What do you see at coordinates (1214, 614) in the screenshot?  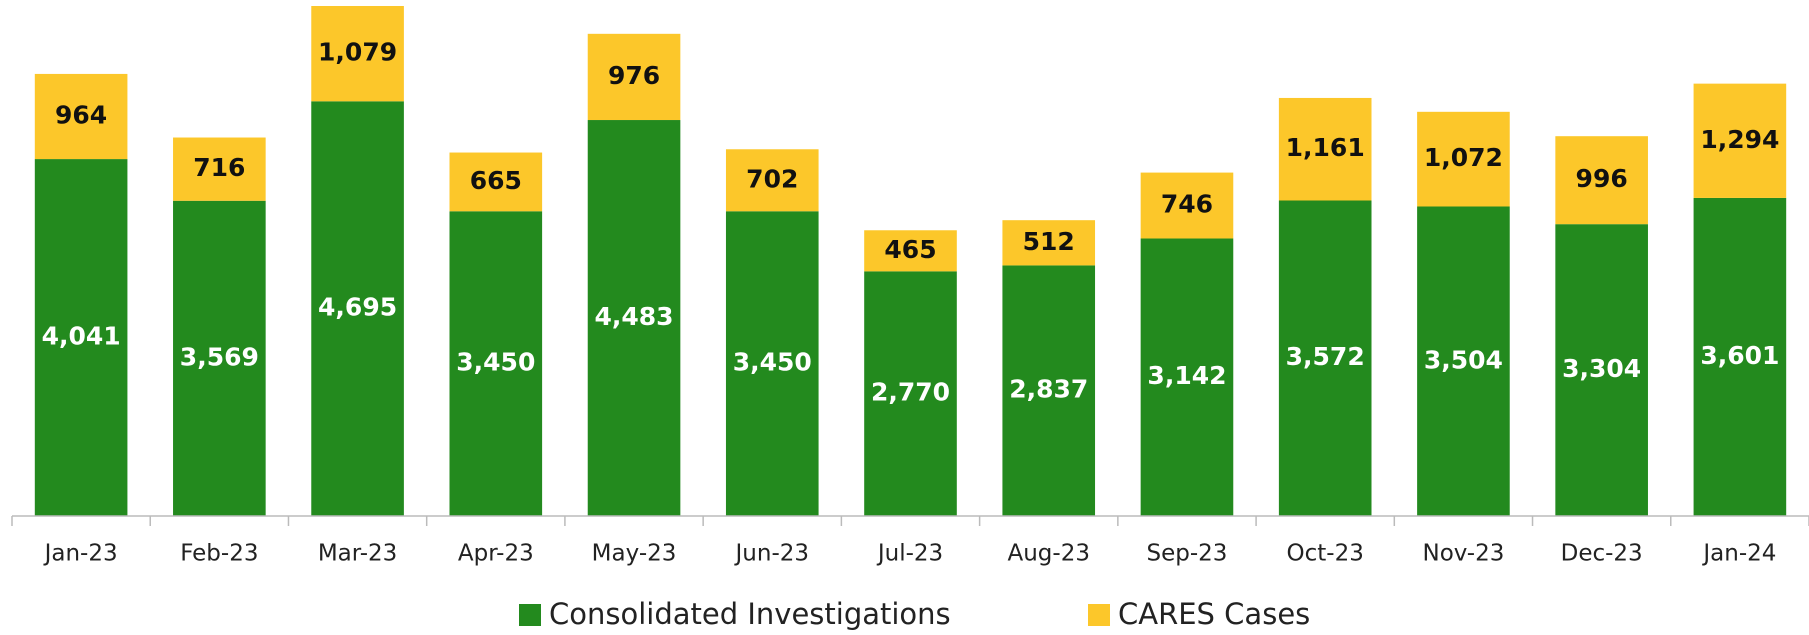 I see `legend-label: CARES Cases` at bounding box center [1214, 614].